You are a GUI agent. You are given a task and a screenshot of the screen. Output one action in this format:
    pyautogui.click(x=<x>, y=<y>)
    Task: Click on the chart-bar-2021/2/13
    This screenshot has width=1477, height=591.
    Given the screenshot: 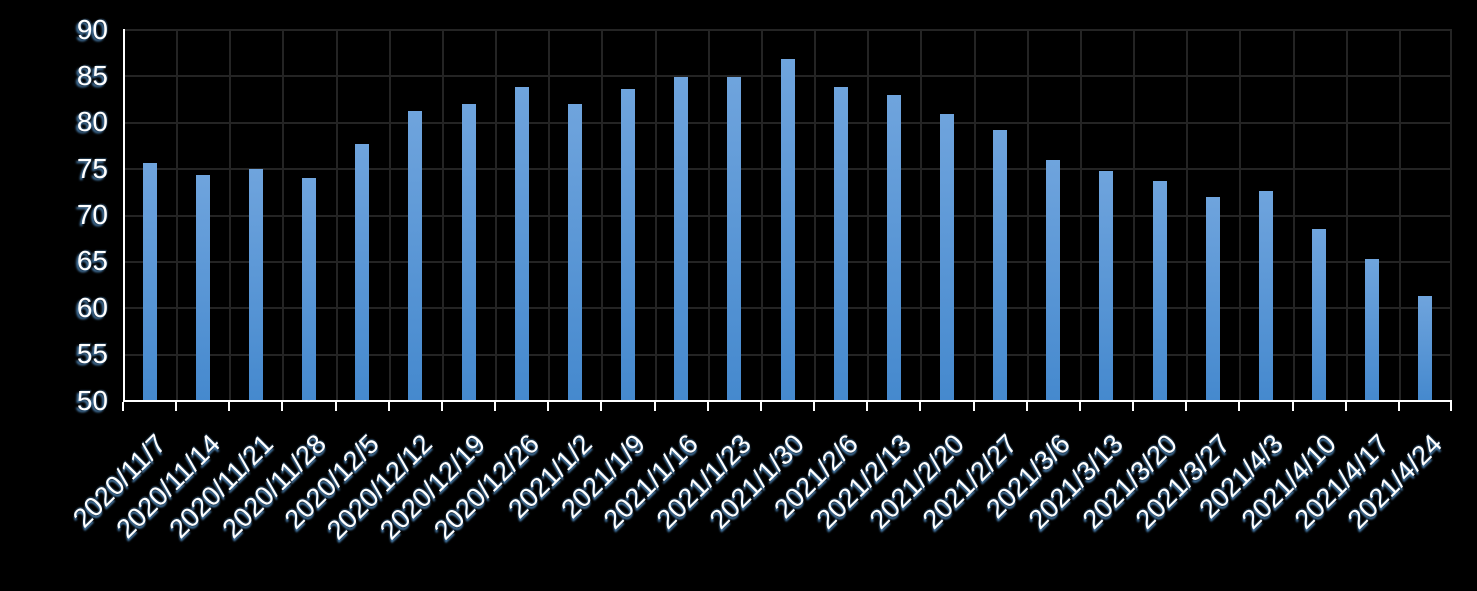 What is the action you would take?
    pyautogui.click(x=893, y=247)
    